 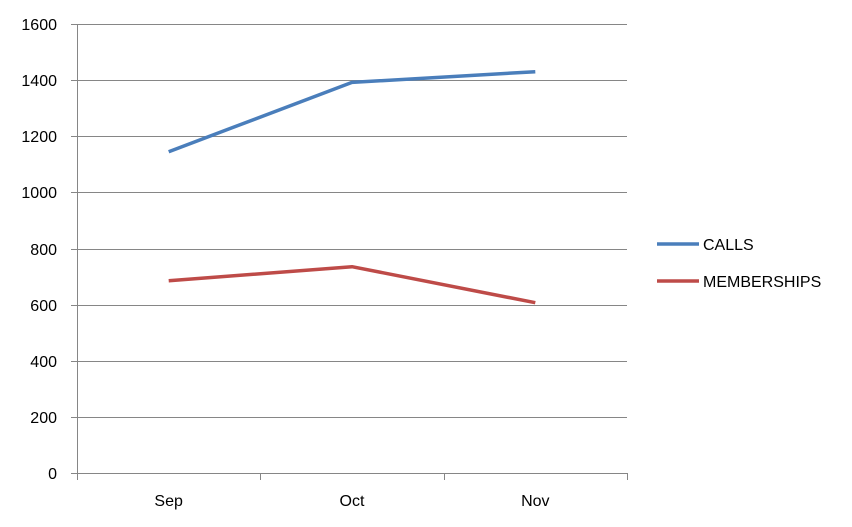 I want to click on series-line-calls, so click(x=352, y=111).